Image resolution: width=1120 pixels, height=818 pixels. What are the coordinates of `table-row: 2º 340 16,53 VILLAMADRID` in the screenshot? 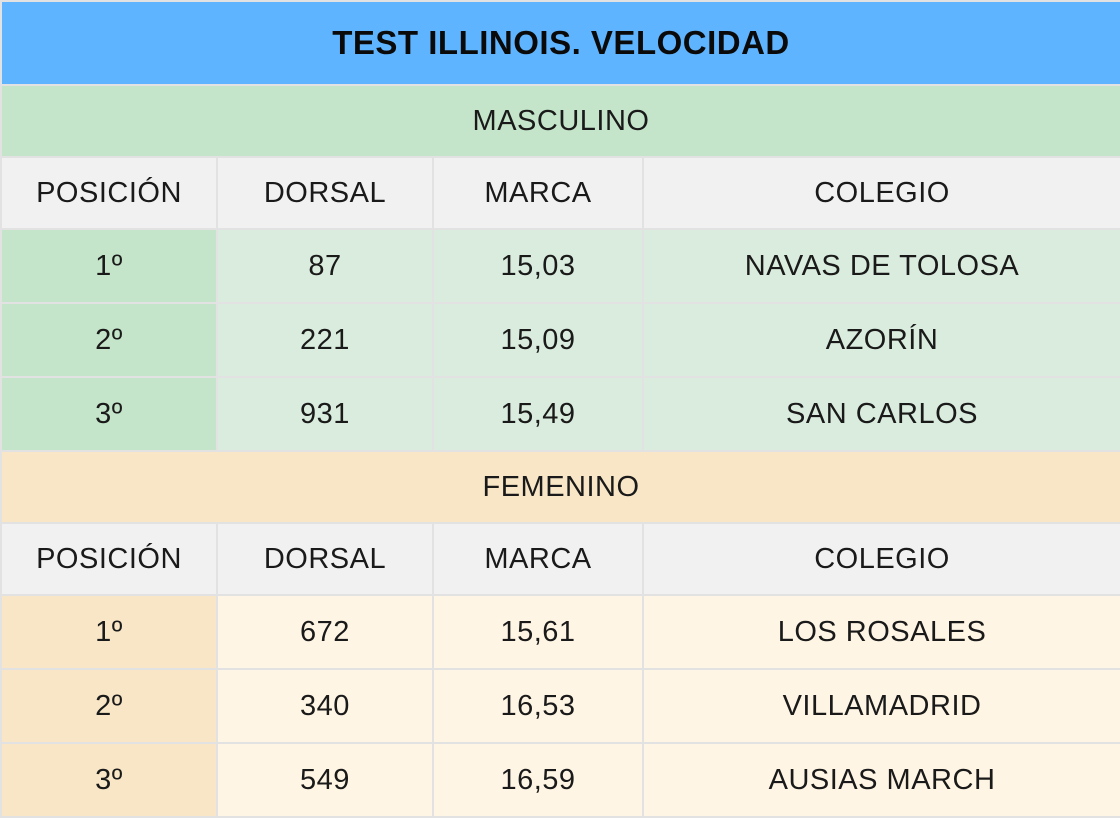 It's located at (560, 706).